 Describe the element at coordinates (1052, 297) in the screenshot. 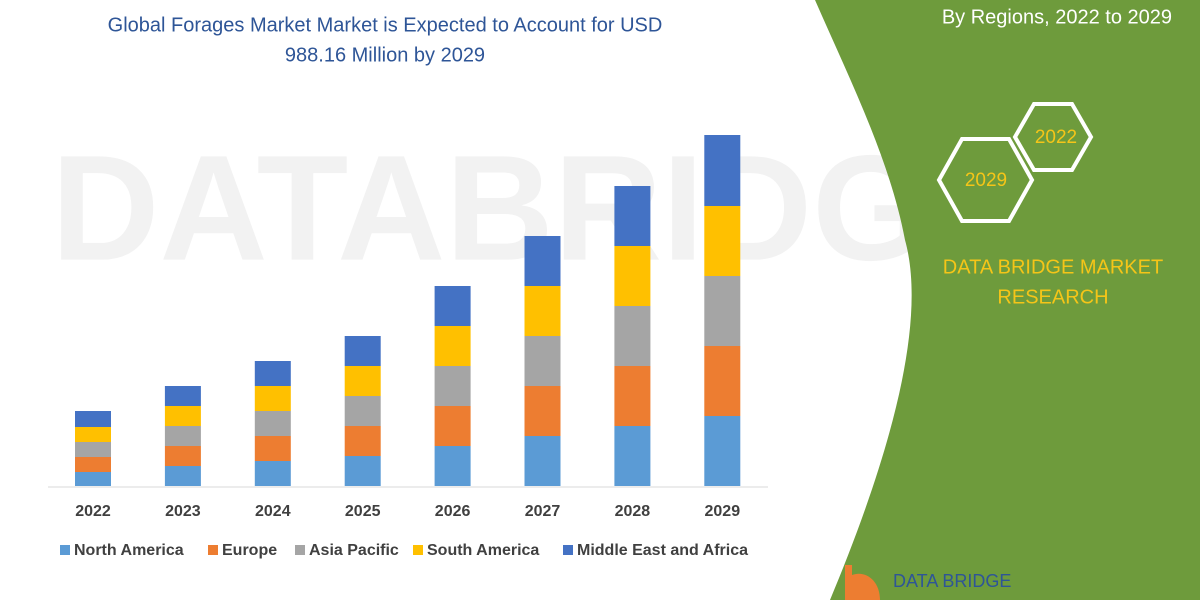

I see `brand-text: RESEARCH` at that location.